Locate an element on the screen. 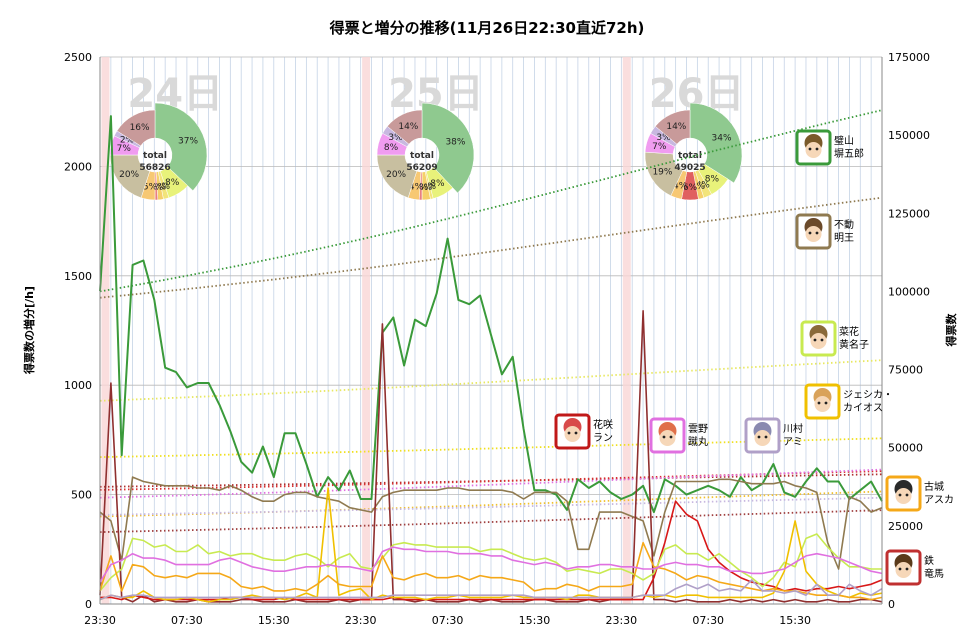  pie-total-value: 49025 is located at coordinates (689, 168).